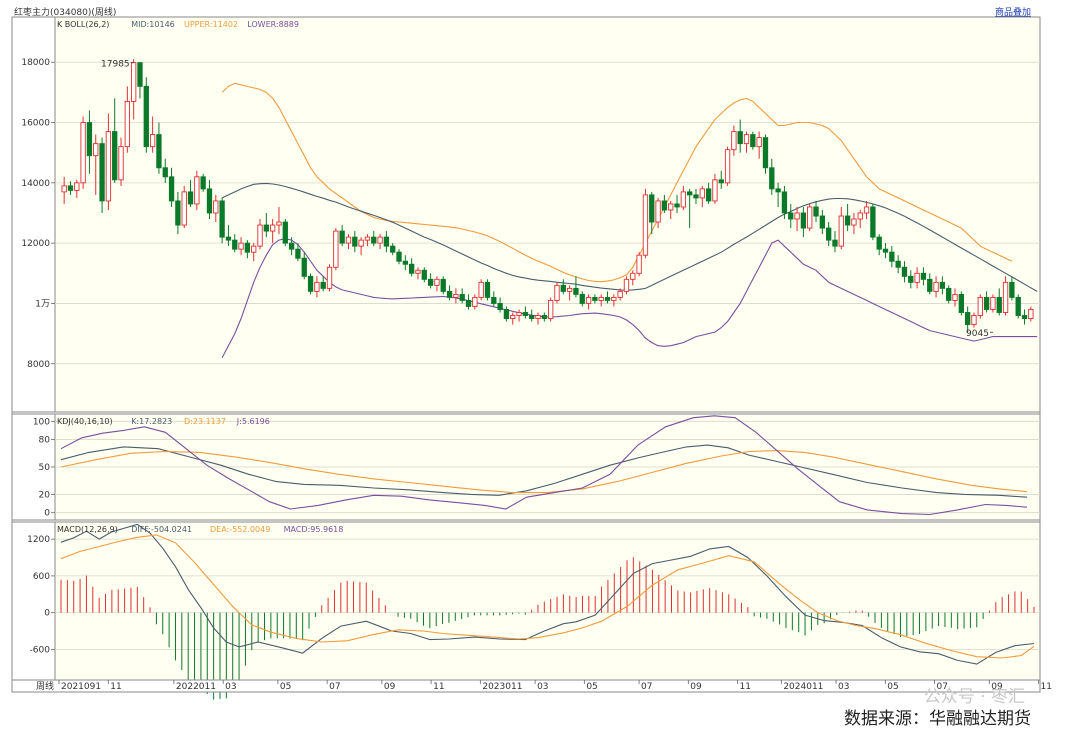  I want to click on x-tick-label: 2023011, so click(502, 687).